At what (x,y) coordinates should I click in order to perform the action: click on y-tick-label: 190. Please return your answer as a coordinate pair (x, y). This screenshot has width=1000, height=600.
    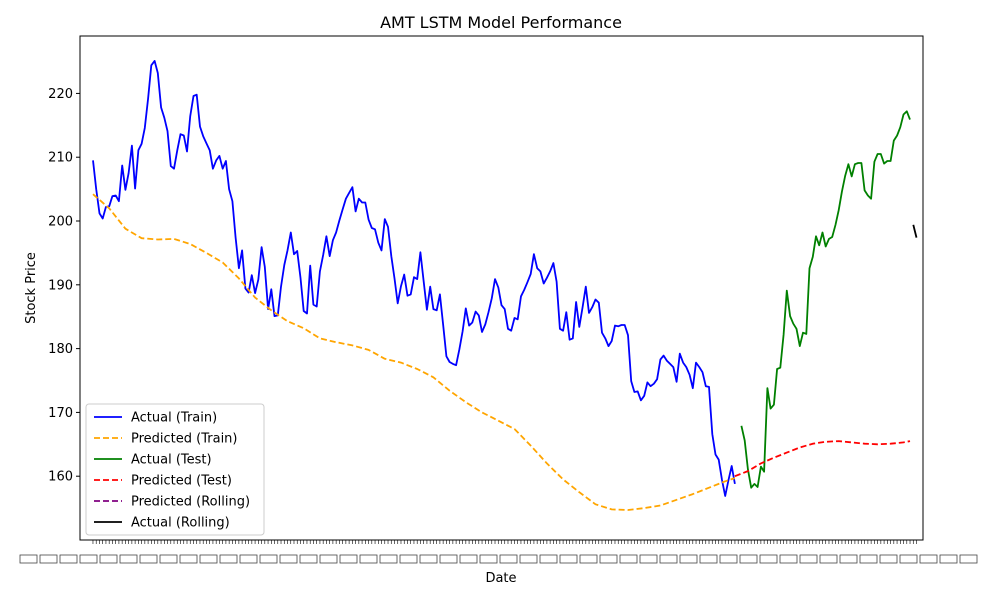
    Looking at the image, I should click on (60, 285).